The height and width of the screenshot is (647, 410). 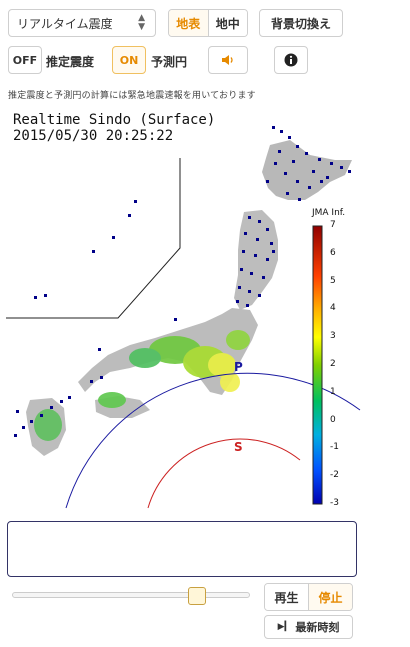 I want to click on info-button, so click(x=291, y=60).